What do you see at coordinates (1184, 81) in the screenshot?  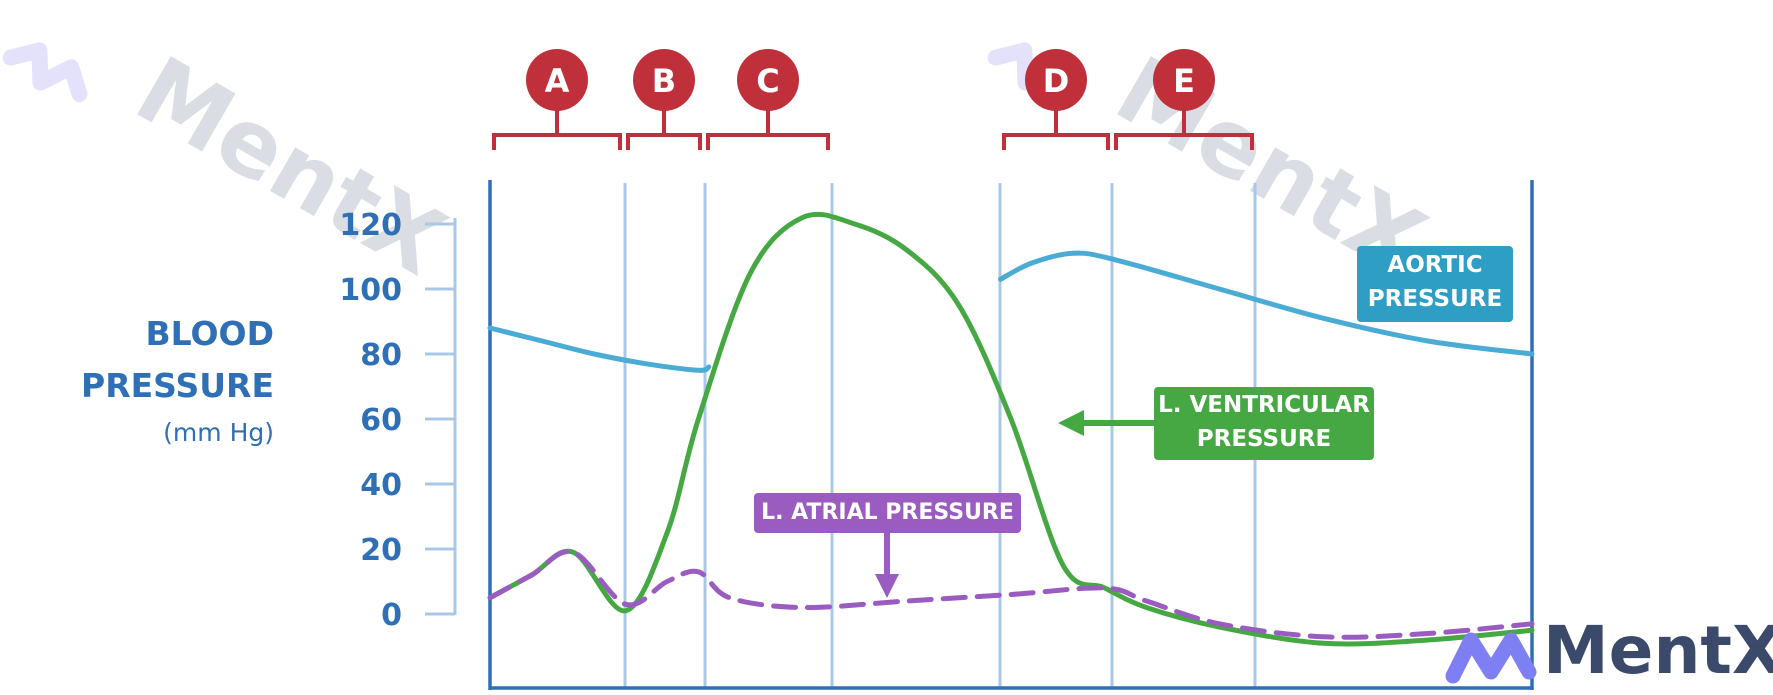 I see `phase-letter: E` at bounding box center [1184, 81].